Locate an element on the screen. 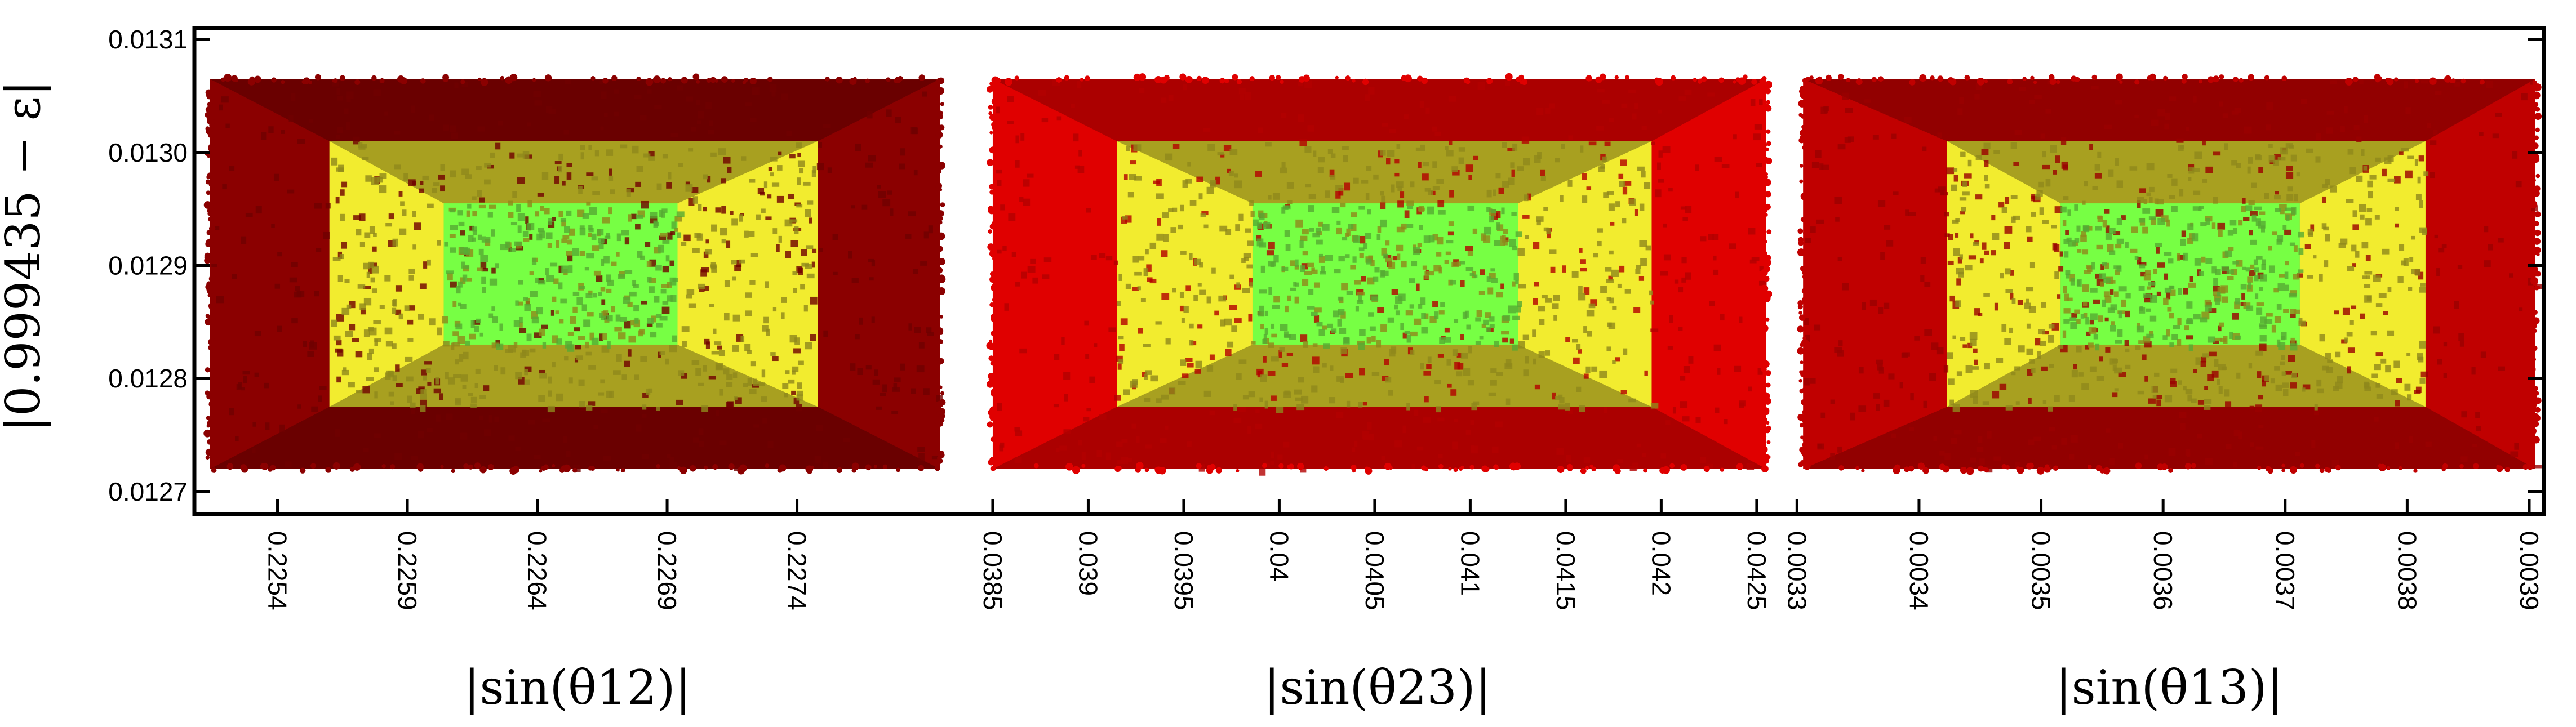  scatter-region-outer-bottom-band is located at coordinates (575, 438).